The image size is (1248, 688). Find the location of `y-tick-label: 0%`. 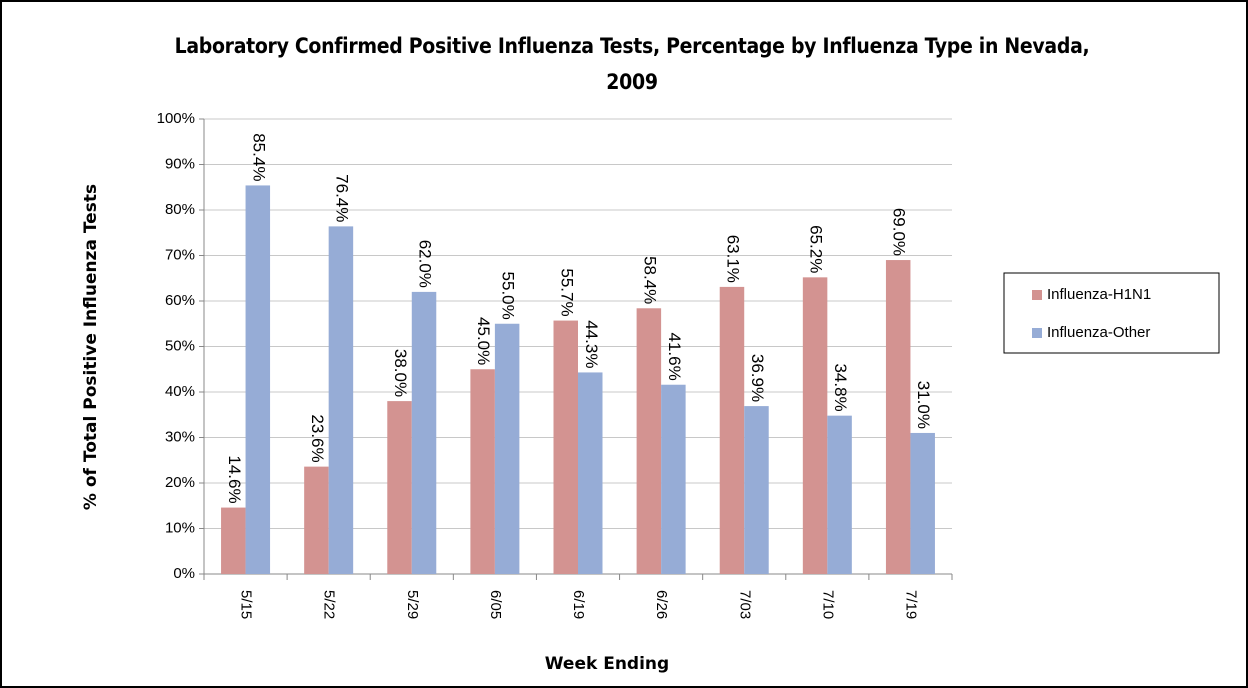

y-tick-label: 0% is located at coordinates (184, 573).